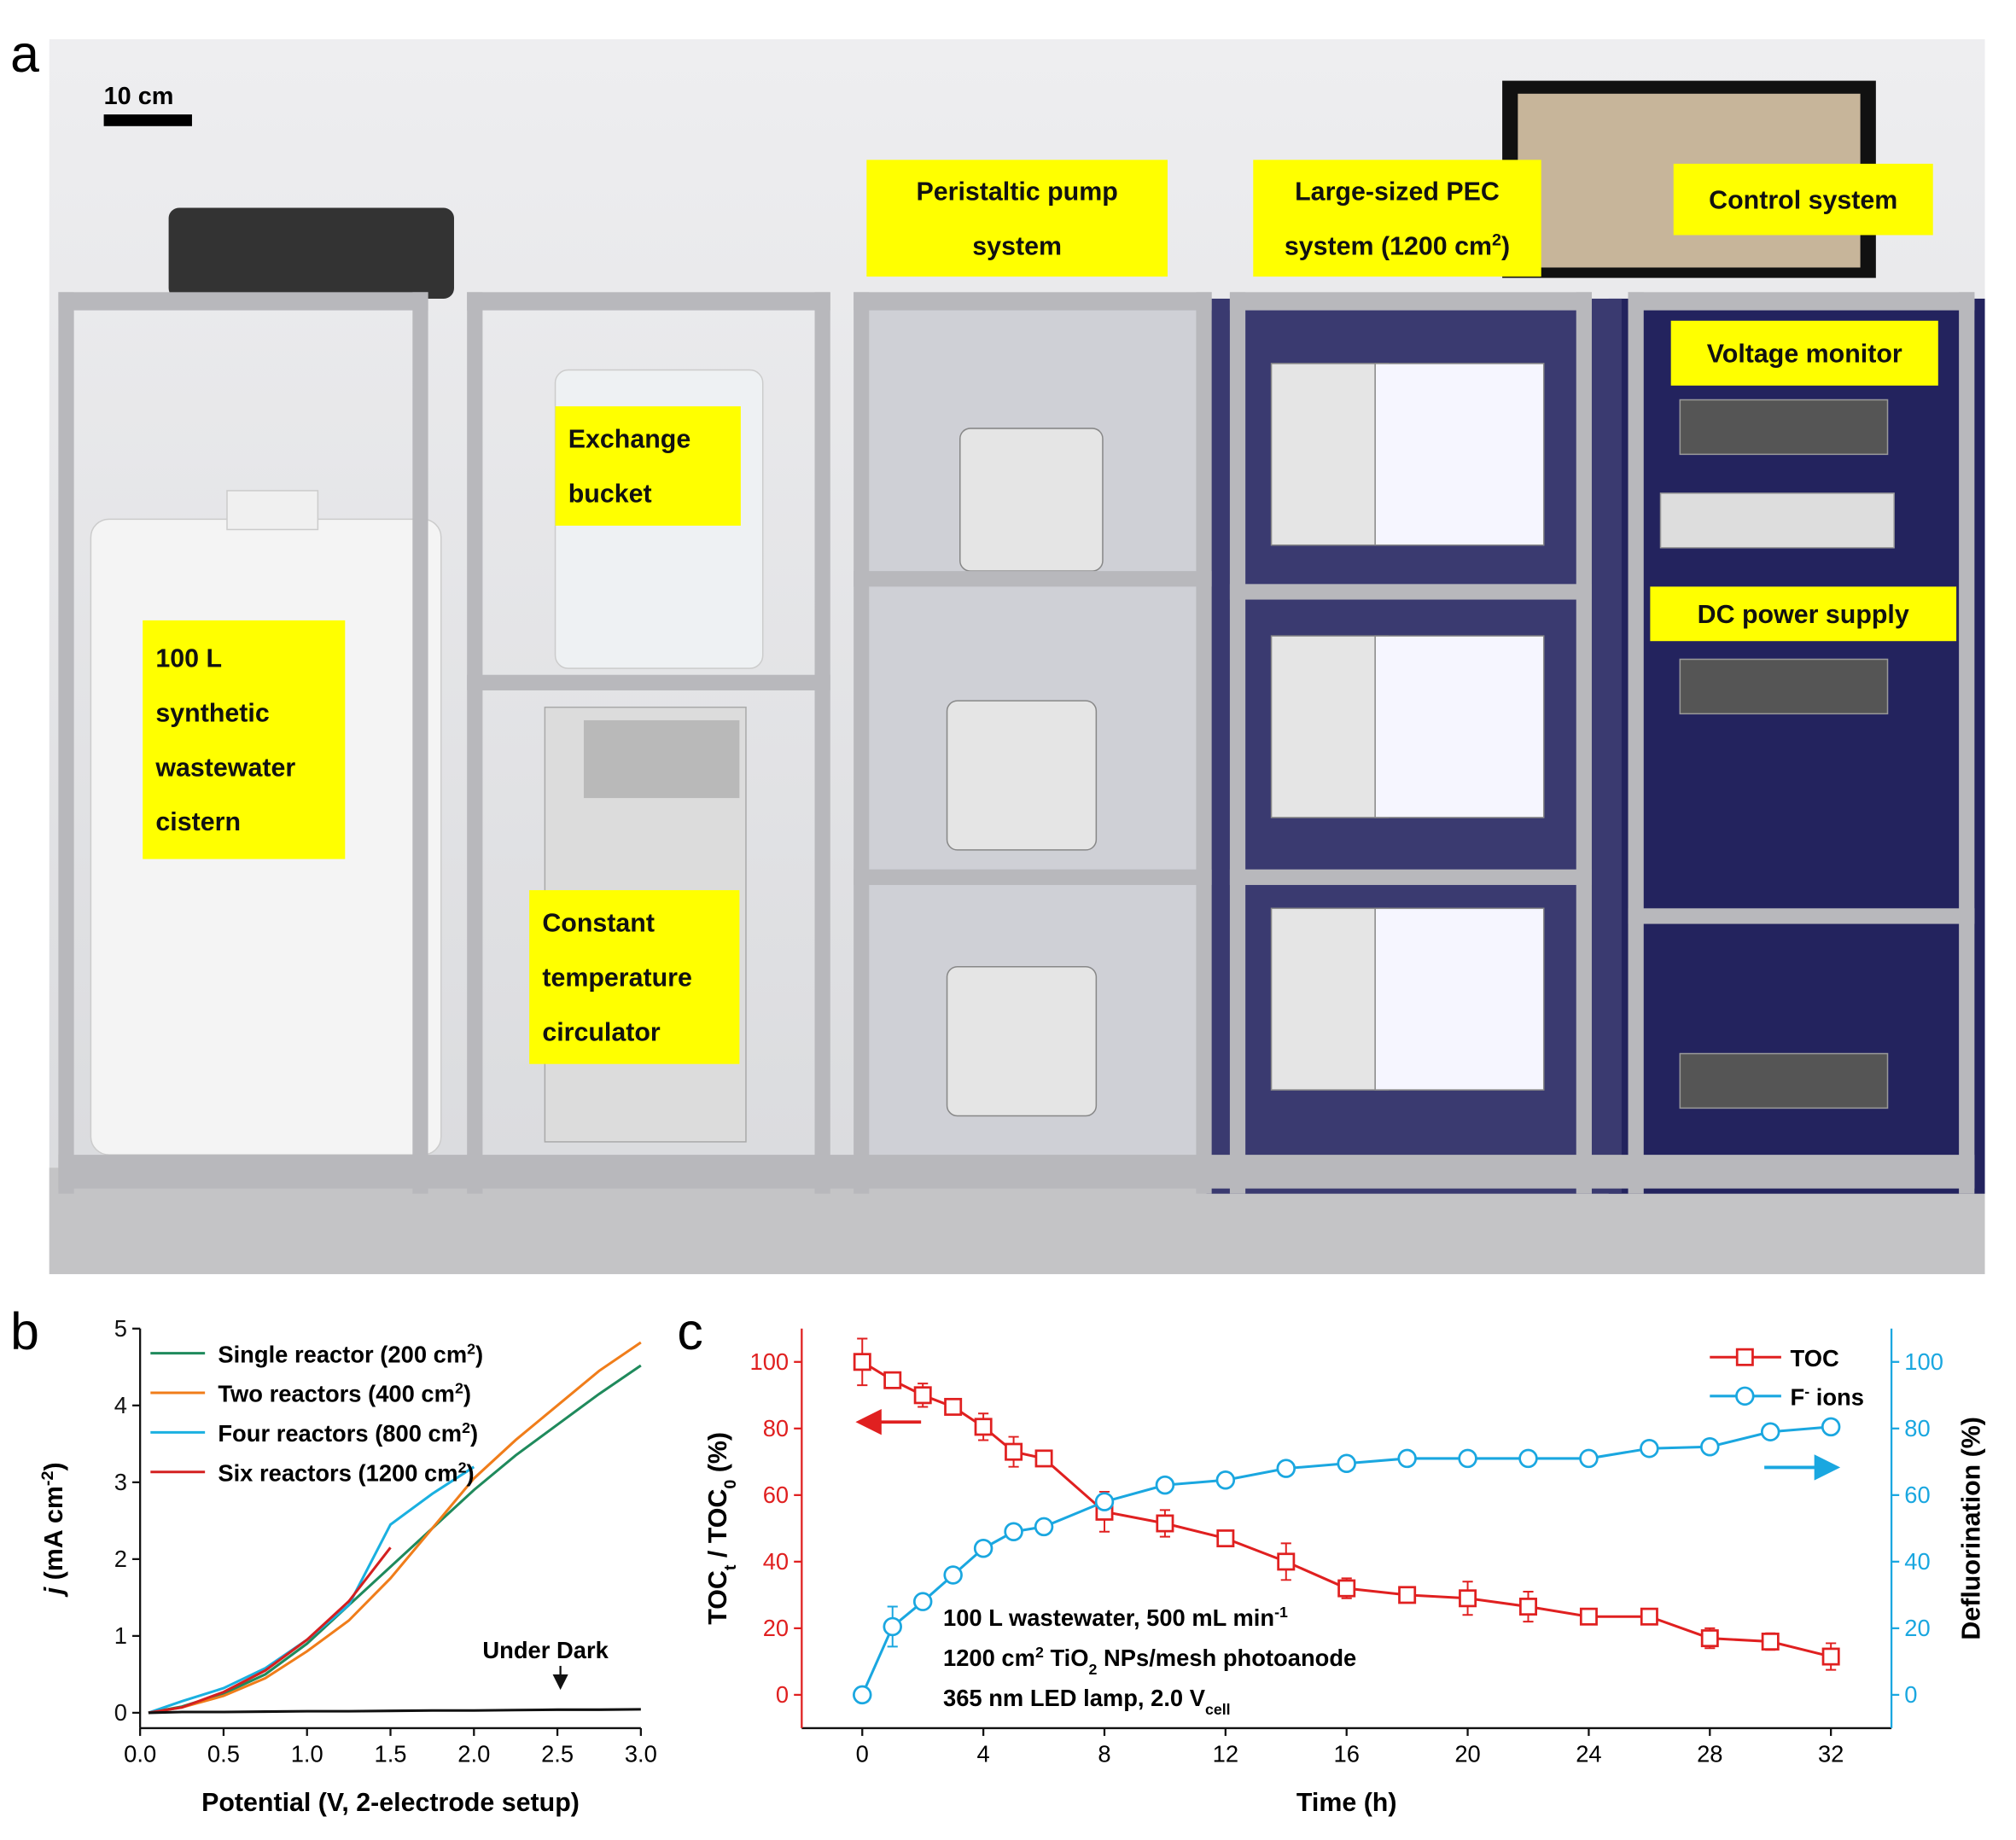 The height and width of the screenshot is (1840, 2016). I want to click on y2-tick-label: 0, so click(1911, 1694).